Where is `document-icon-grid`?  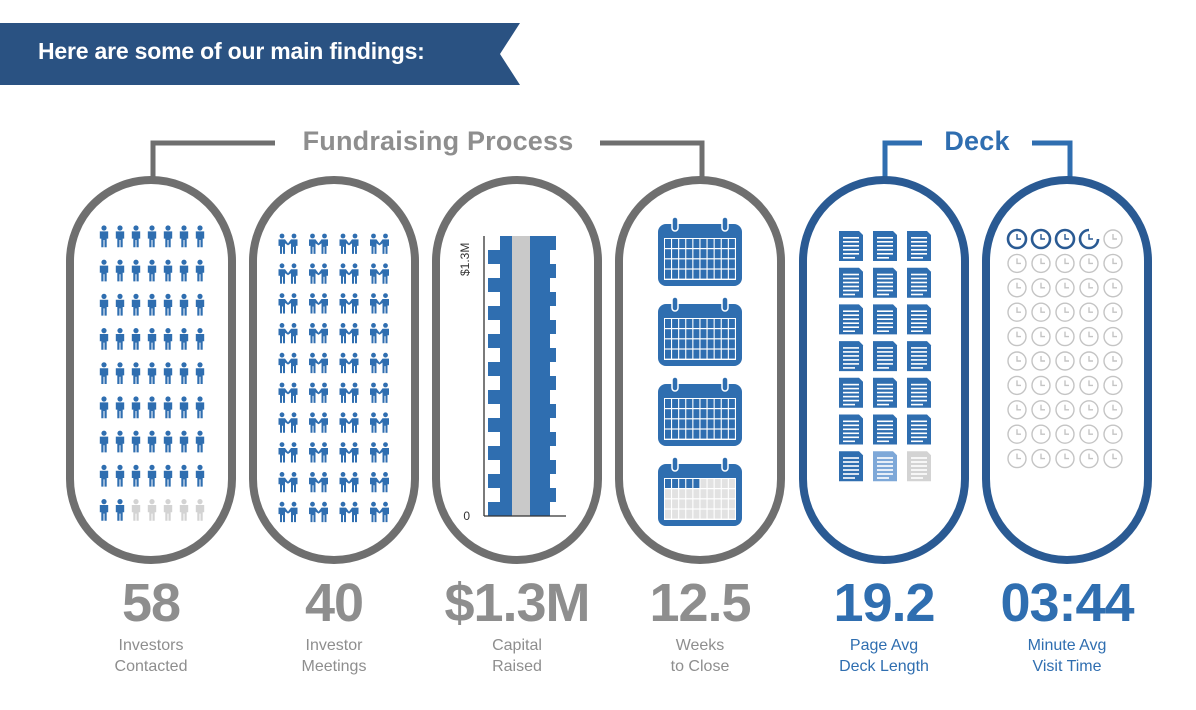
document-icon-grid is located at coordinates (885, 356).